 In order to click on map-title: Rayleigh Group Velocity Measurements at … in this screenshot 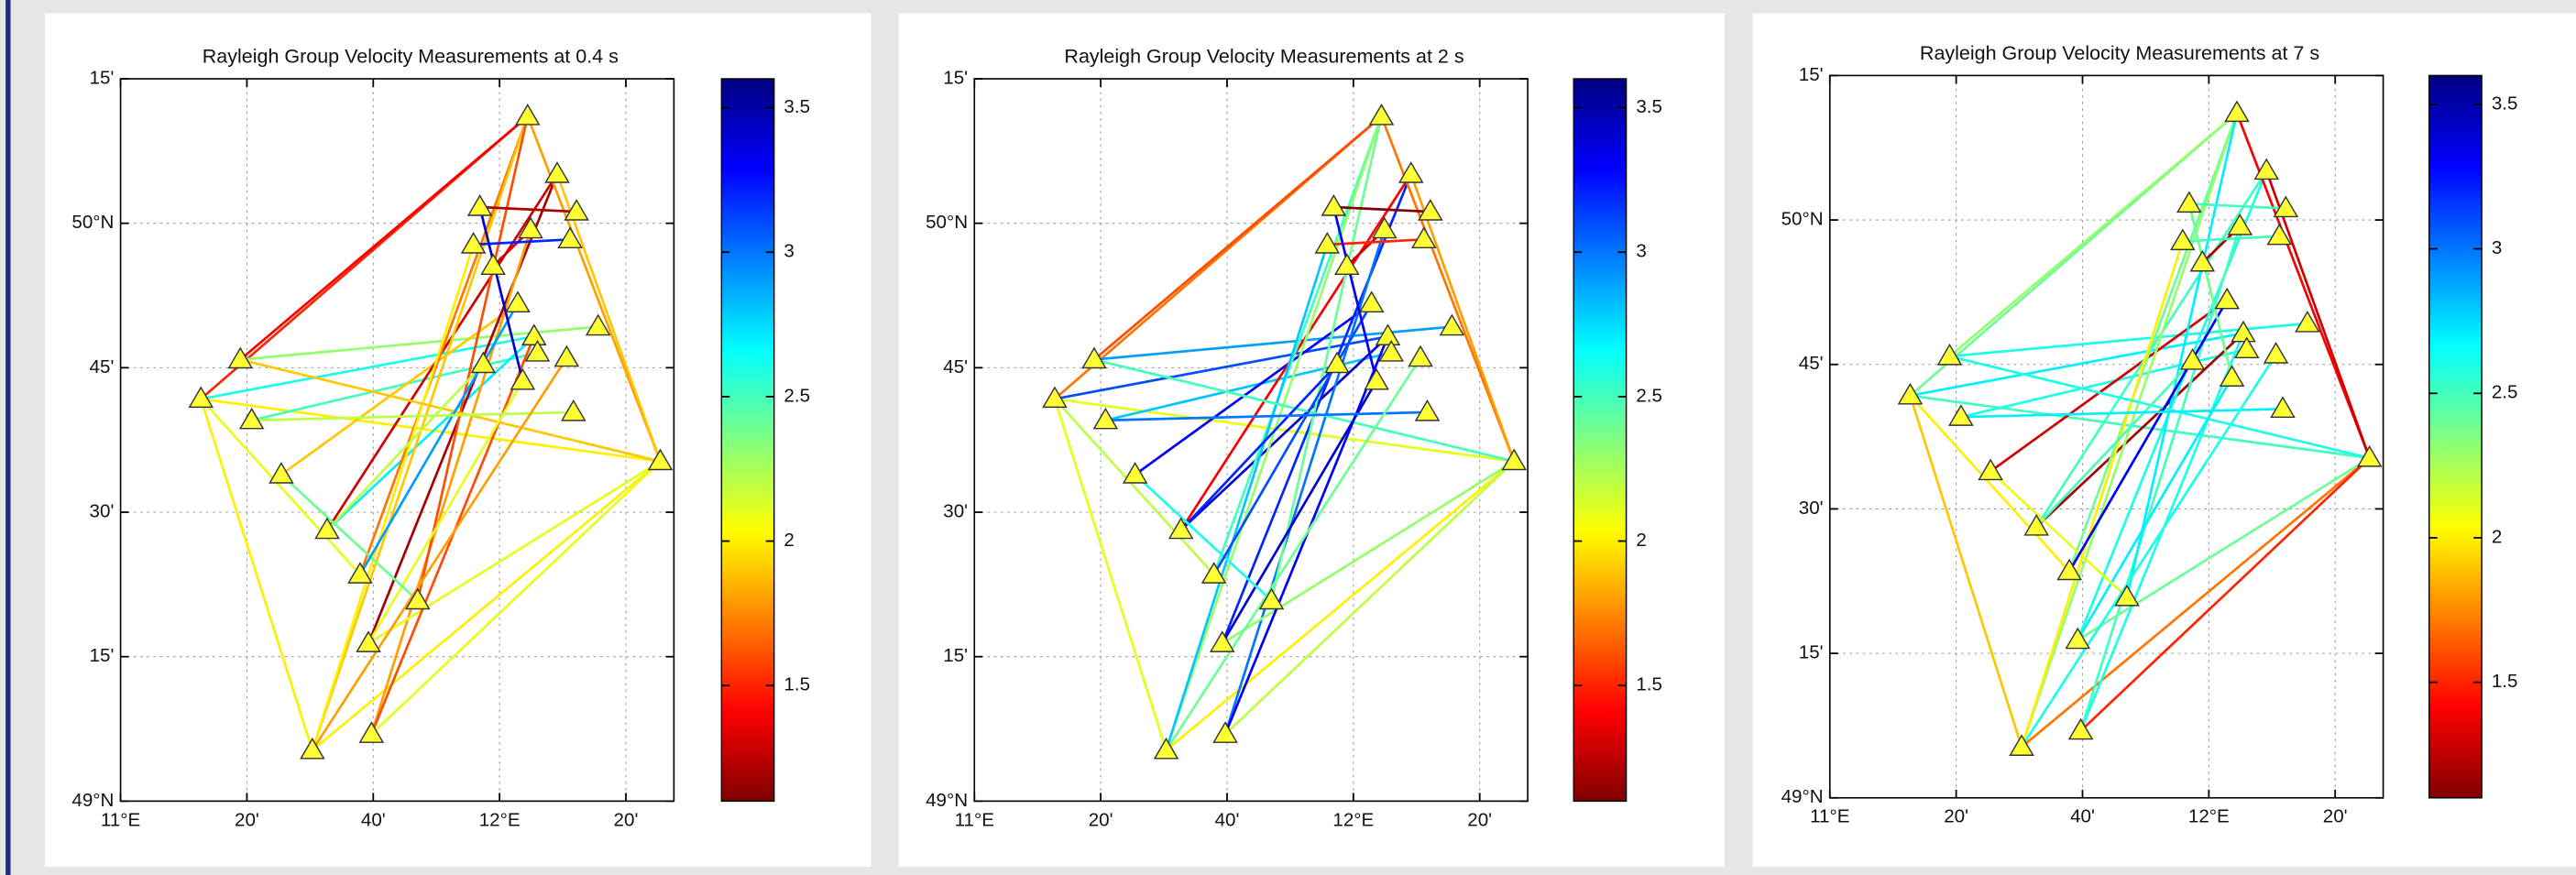, I will do `click(411, 56)`.